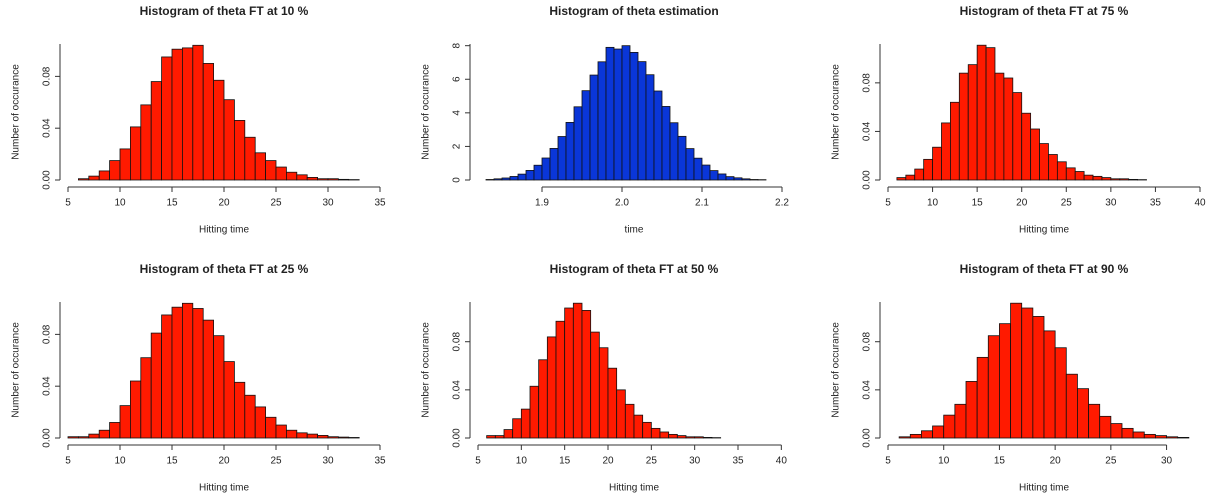 The width and height of the screenshot is (1231, 500). I want to click on y-tick-label: 8, so click(457, 45).